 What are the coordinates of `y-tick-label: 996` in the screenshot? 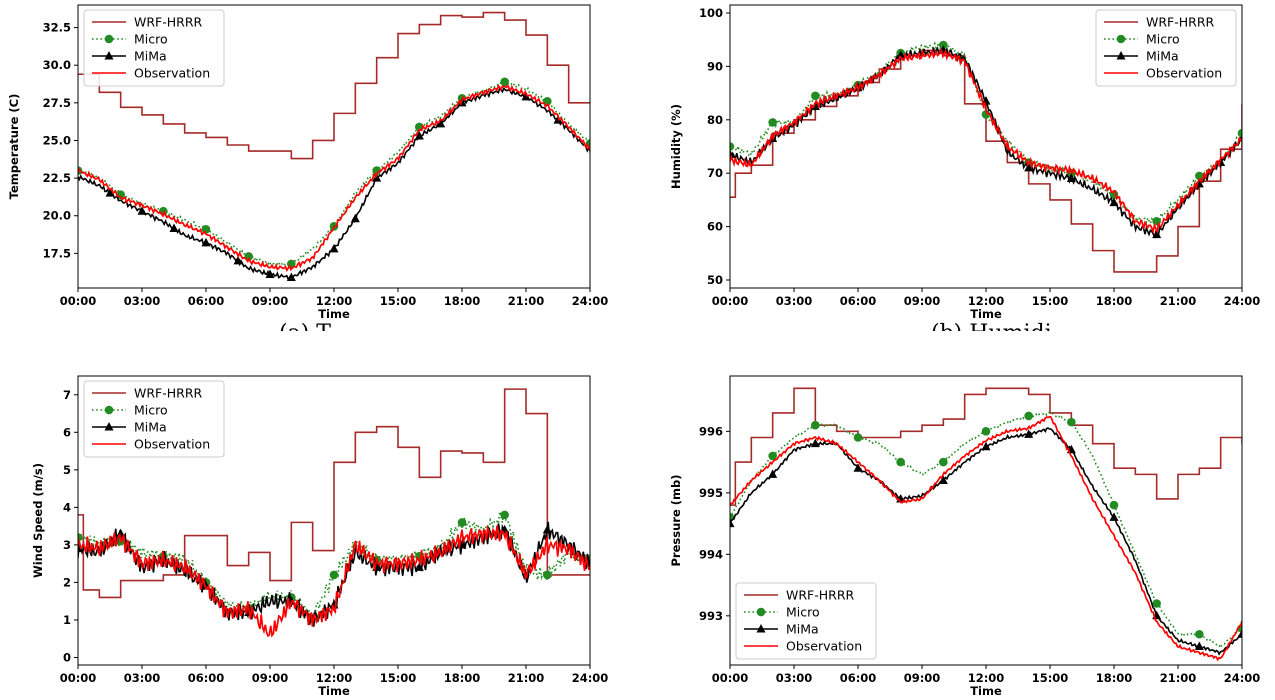 It's located at (711, 431).